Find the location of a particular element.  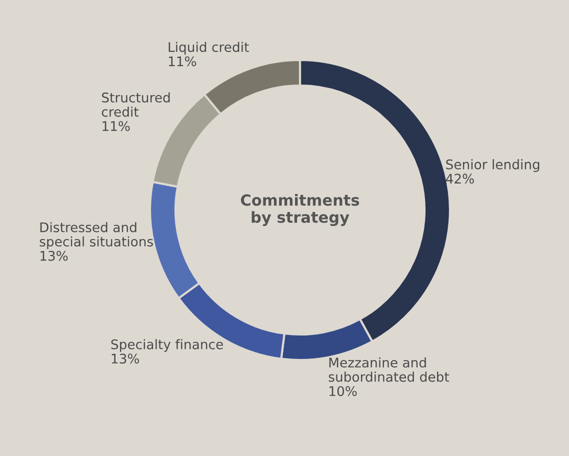

slice-label: Senior lending is located at coordinates (493, 165).